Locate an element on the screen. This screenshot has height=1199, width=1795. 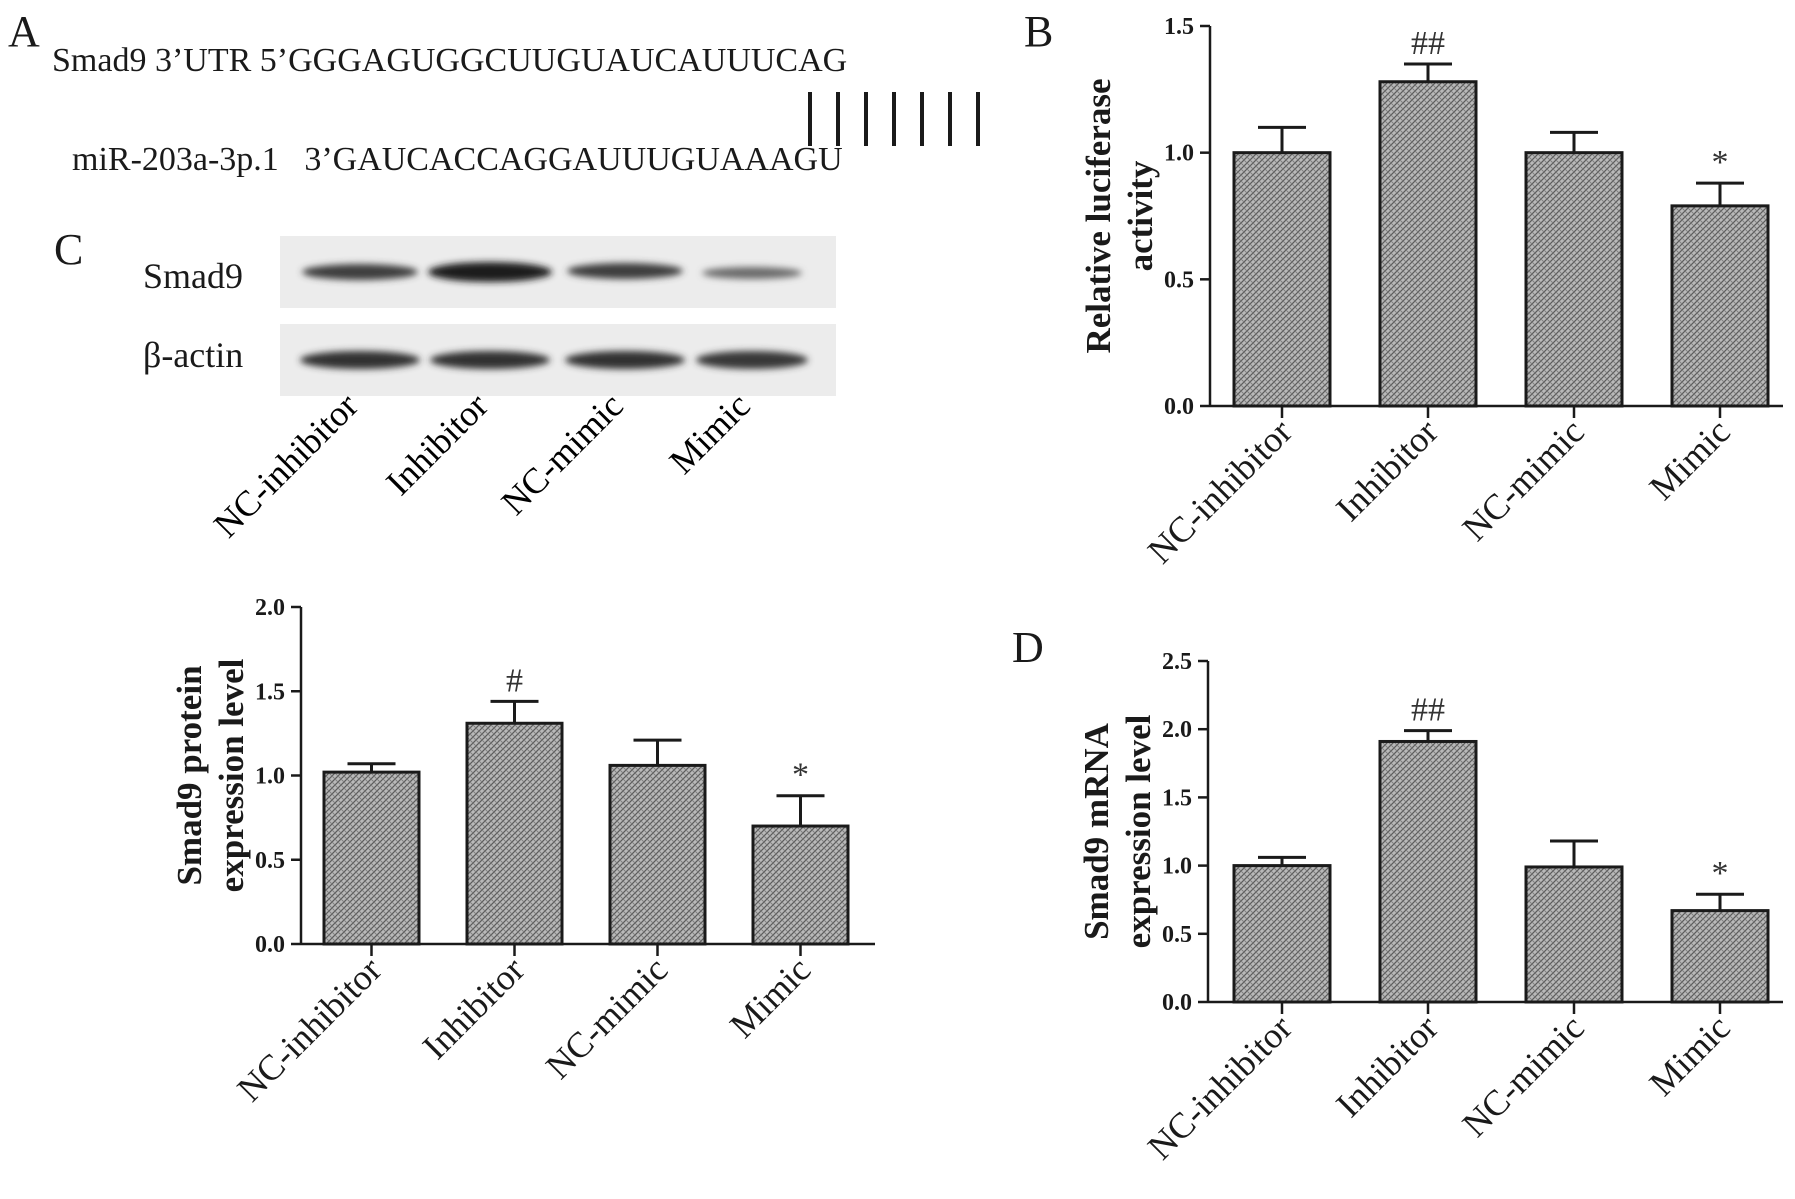
band-smad9-inhibitor is located at coordinates (490, 272).